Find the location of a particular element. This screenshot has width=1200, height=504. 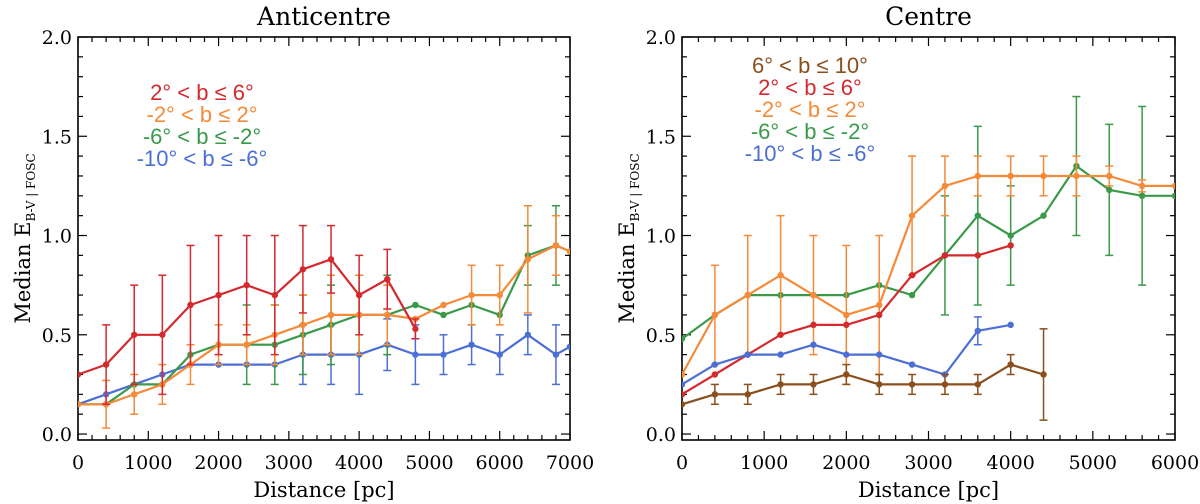

y-axis-label-subscript: B-V | FOSC is located at coordinates (635, 187).